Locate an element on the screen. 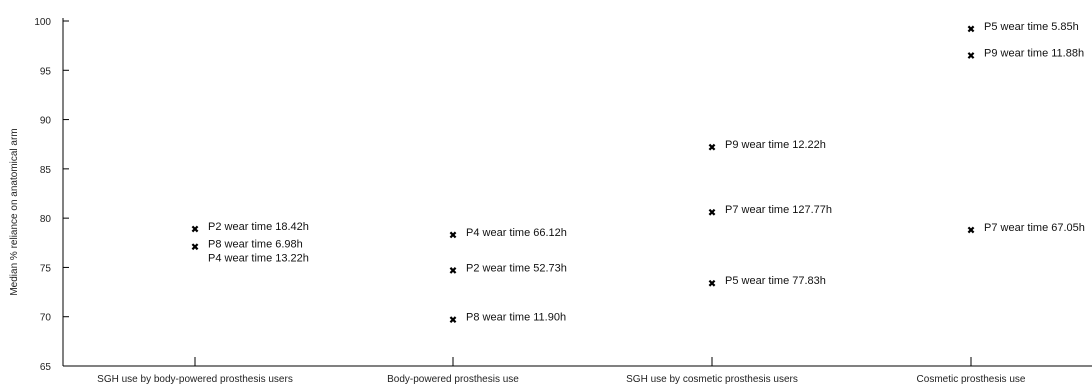 This screenshot has height=385, width=1092. data-point-label: P4 wear time 13.22h is located at coordinates (258, 259).